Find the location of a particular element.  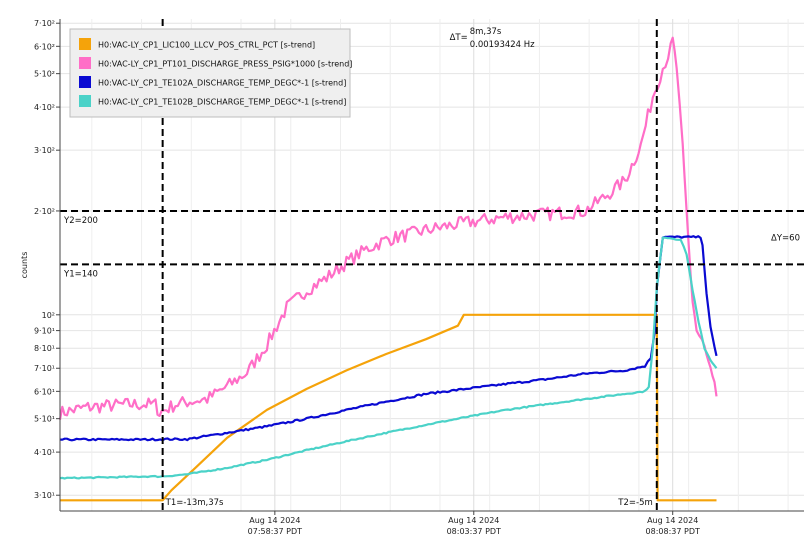

y-tick-label: 7·10² is located at coordinates (44, 23).